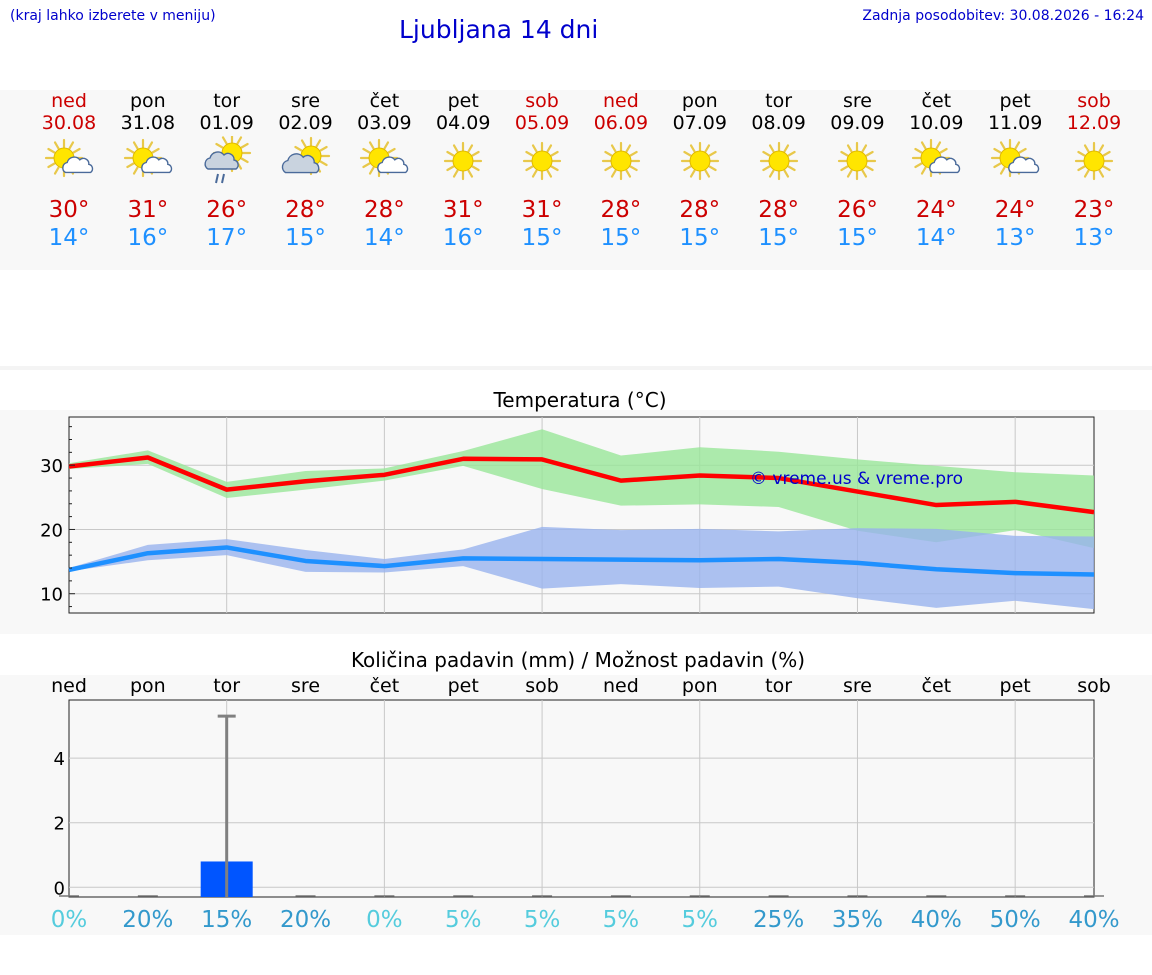 This screenshot has height=975, width=1152. I want to click on day-name: sob, so click(542, 101).